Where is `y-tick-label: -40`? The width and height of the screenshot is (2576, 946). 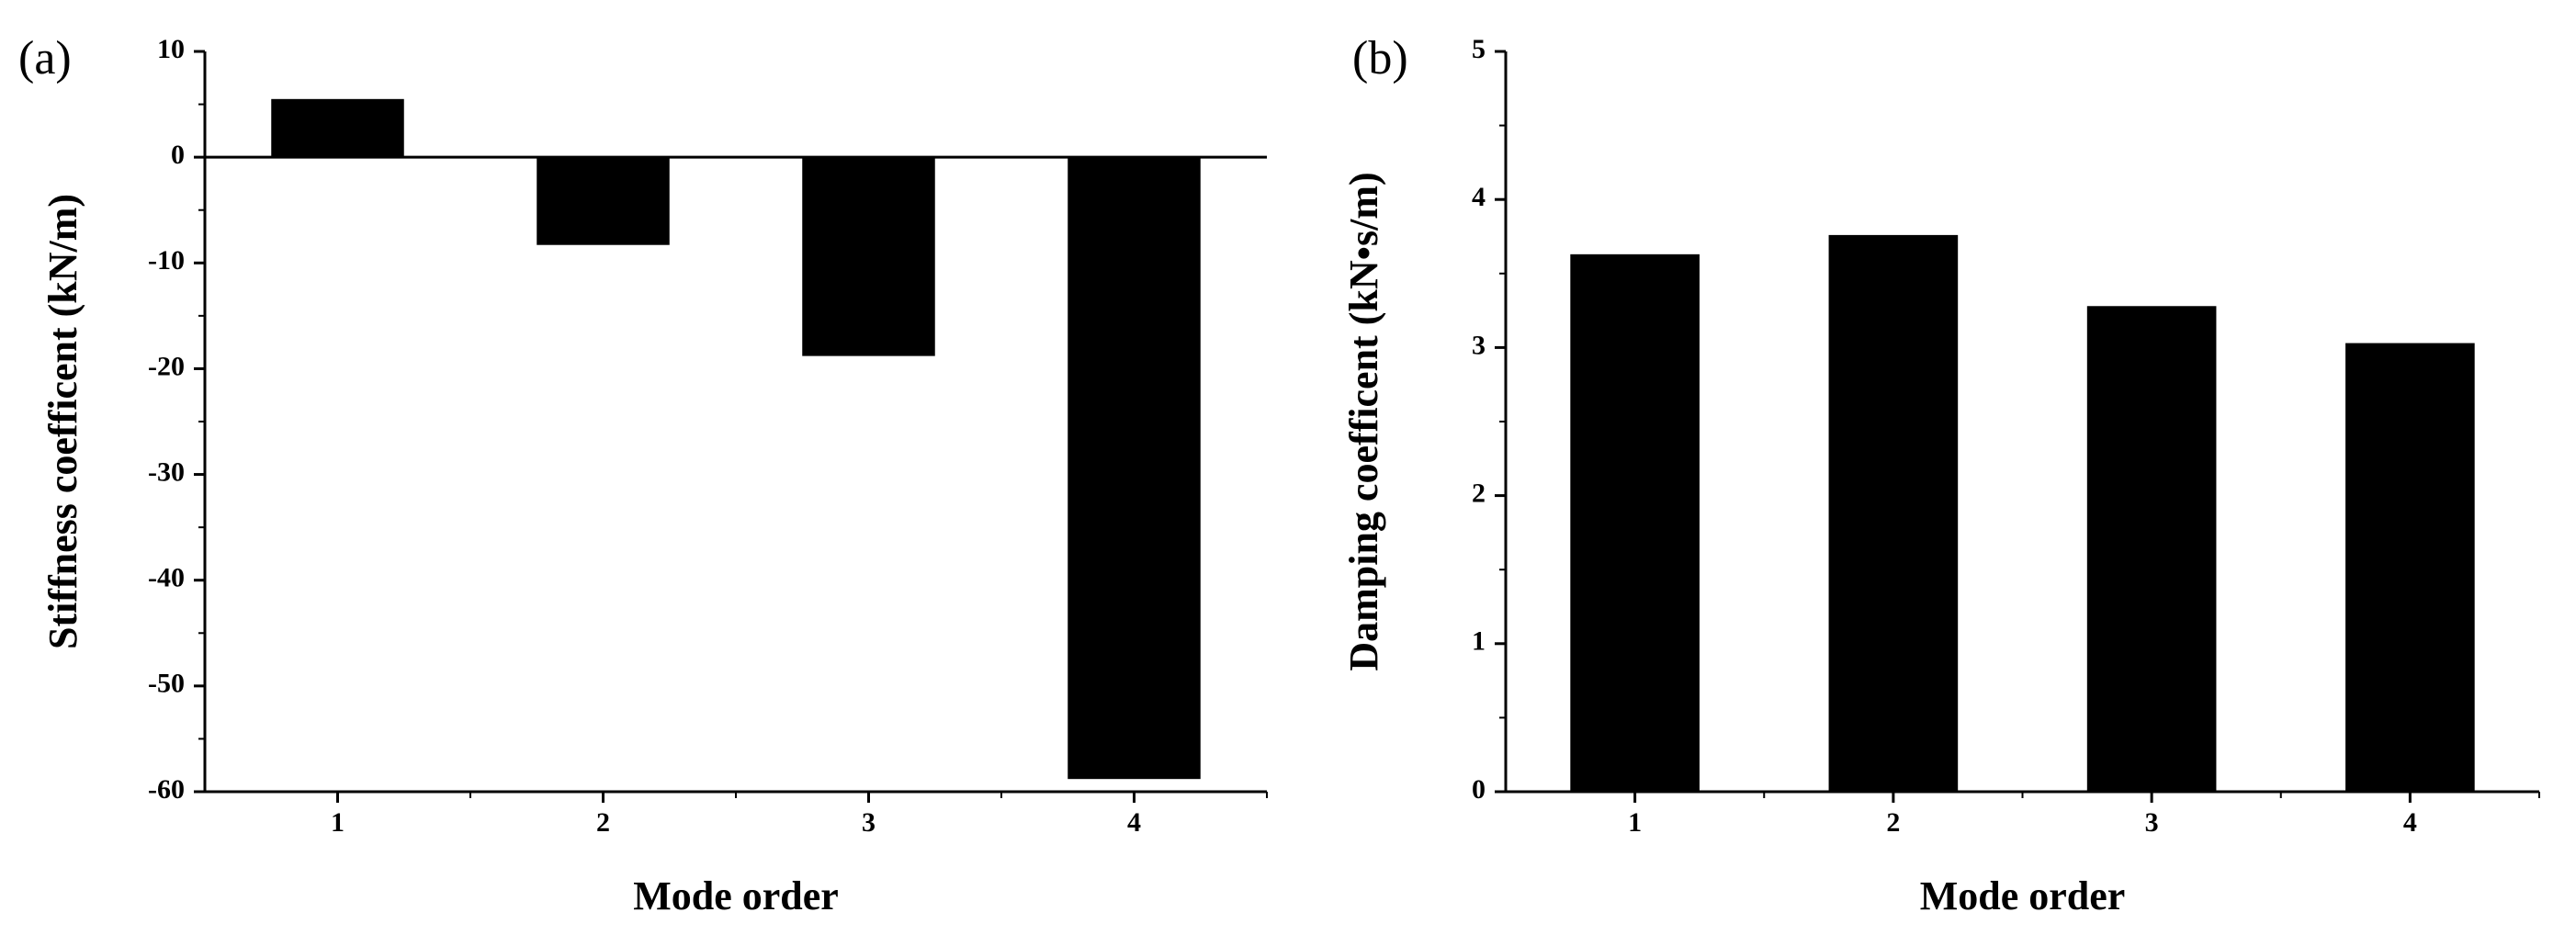
y-tick-label: -40 is located at coordinates (166, 578).